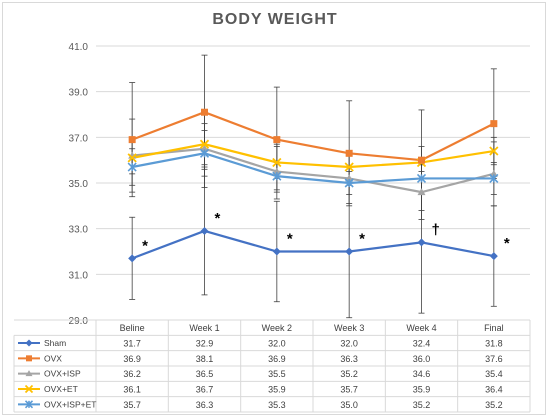 The image size is (550, 419). What do you see at coordinates (79, 230) in the screenshot?
I see `y-tick-label: 33.0` at bounding box center [79, 230].